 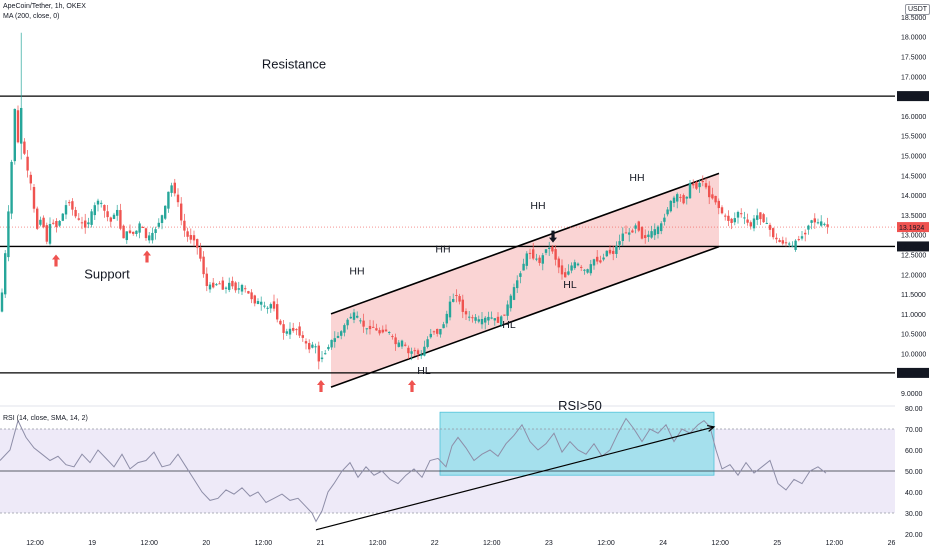 I want to click on rsi-tick-label: 40.00, so click(x=914, y=493).